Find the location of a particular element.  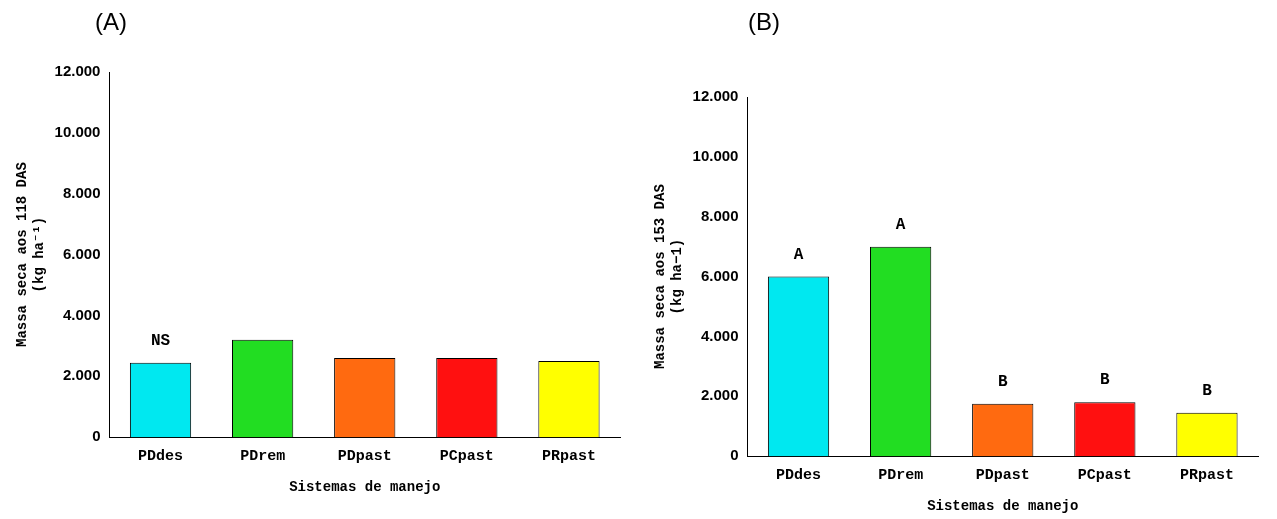

y-axis-title: Massa seca aos 118 DAS (kg ha⁻¹) is located at coordinates (30, 255).